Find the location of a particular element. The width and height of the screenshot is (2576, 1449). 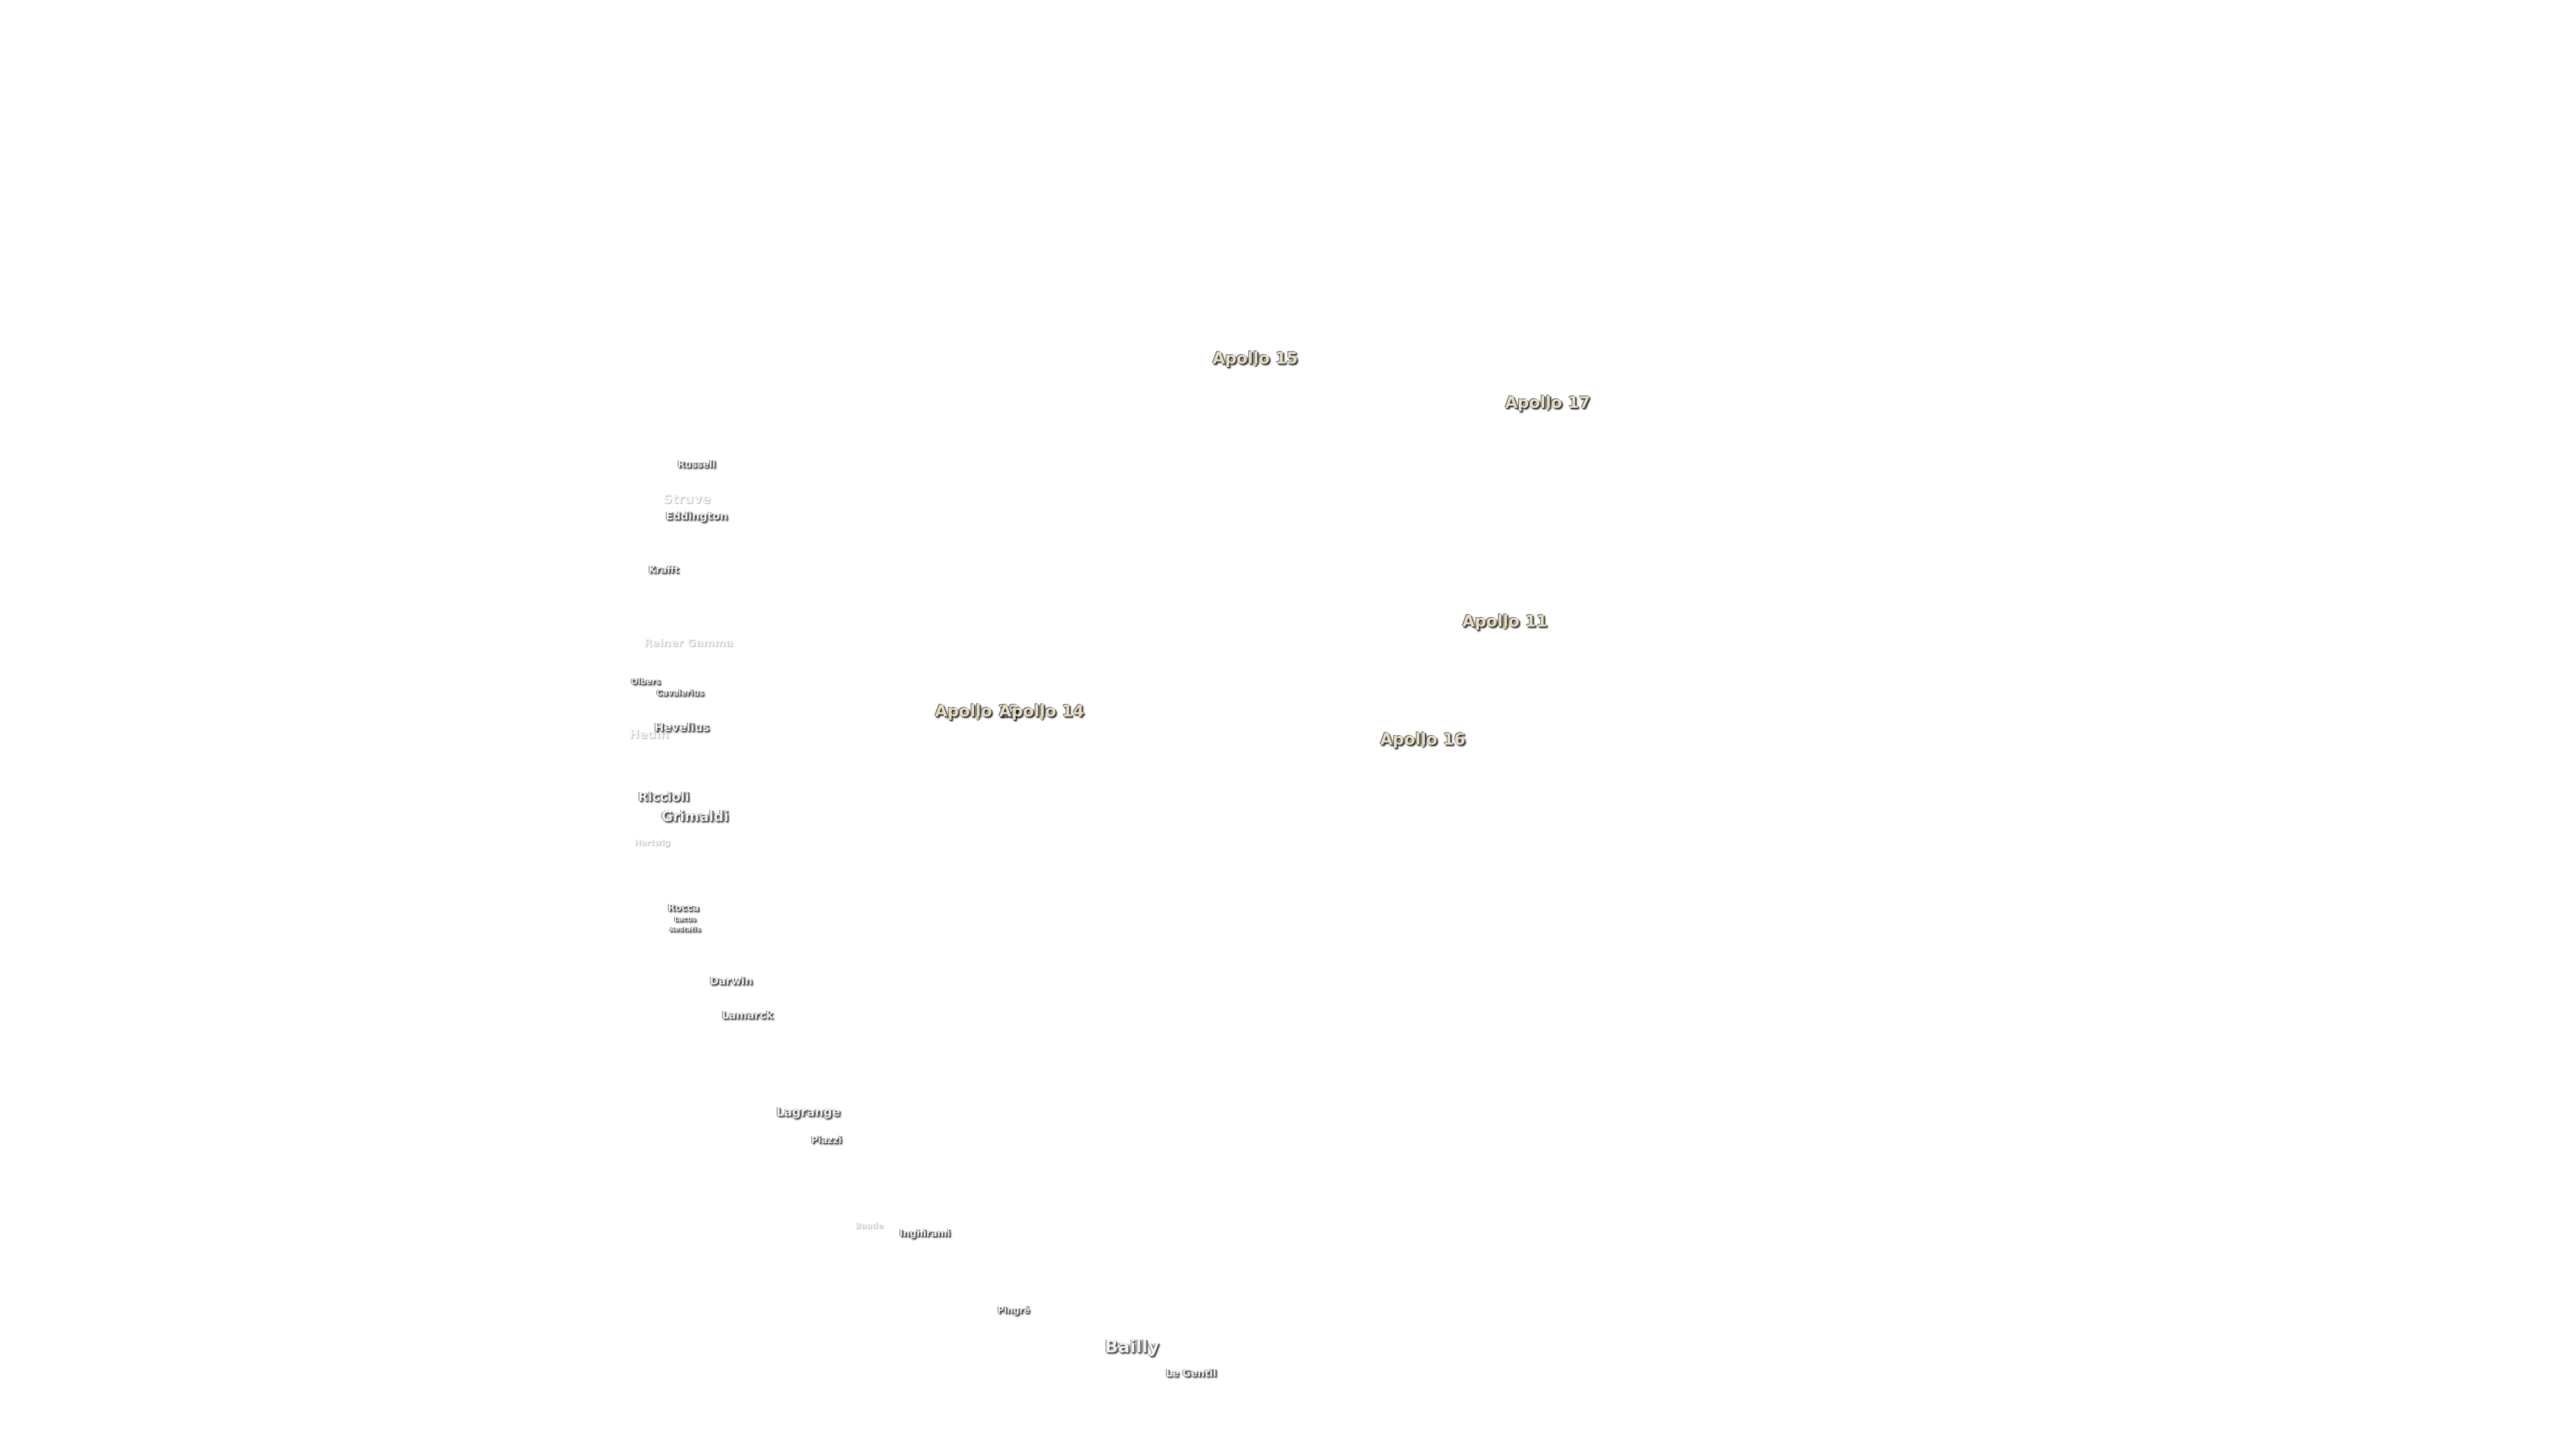

feature-label: Baade is located at coordinates (869, 1225).